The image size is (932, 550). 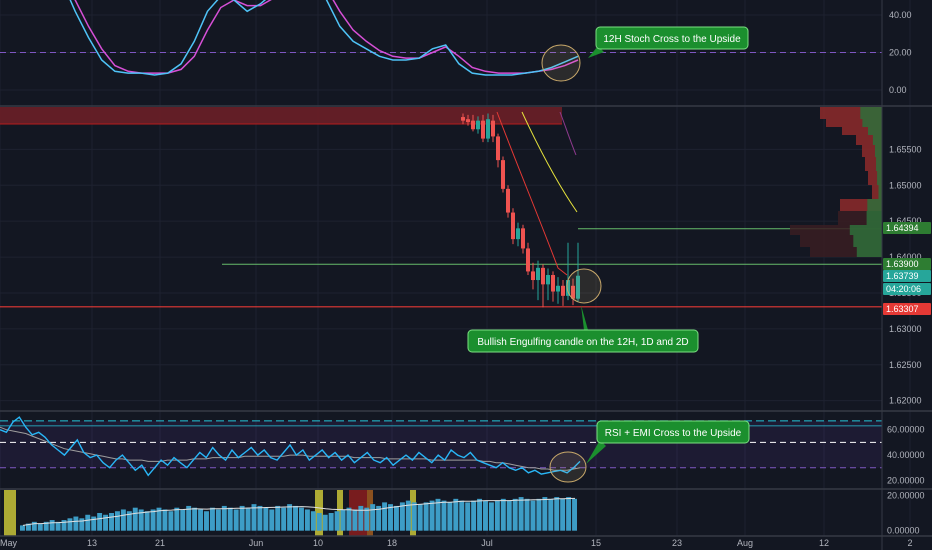 I want to click on price-badge, so click(x=907, y=289).